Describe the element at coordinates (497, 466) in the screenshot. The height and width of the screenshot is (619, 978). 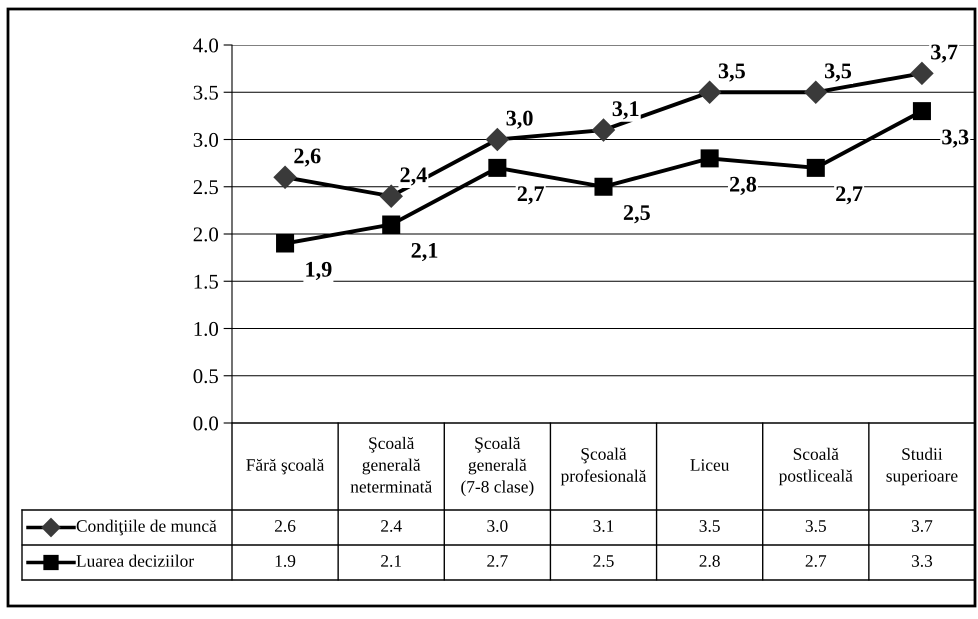
I see `x-tick-label: Şcoală generală (7-8 clase)` at that location.